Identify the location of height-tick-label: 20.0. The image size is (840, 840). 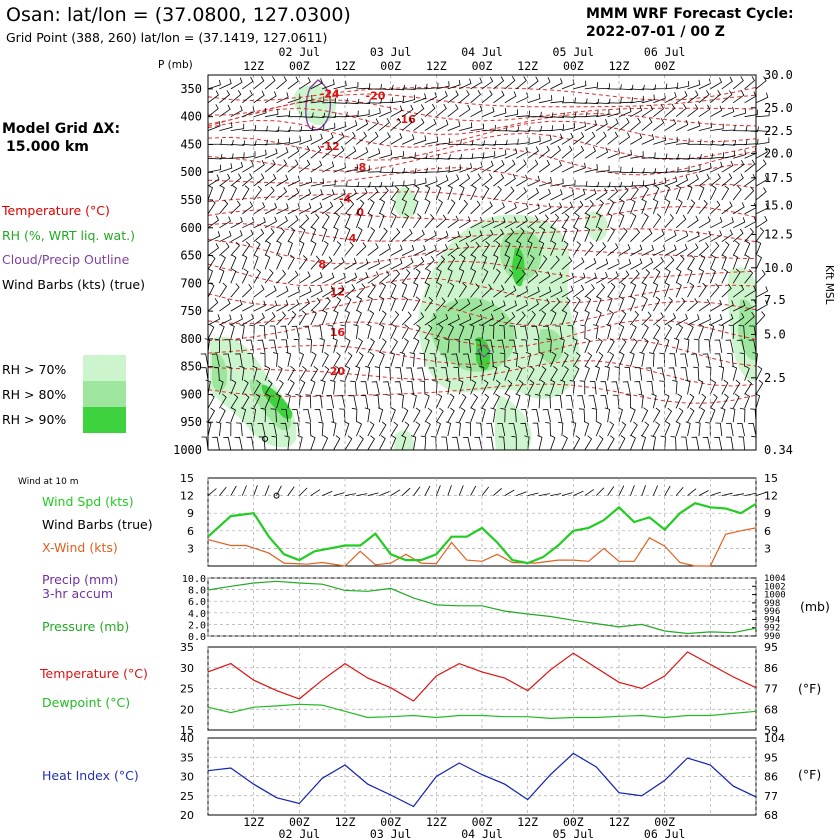
(778, 153).